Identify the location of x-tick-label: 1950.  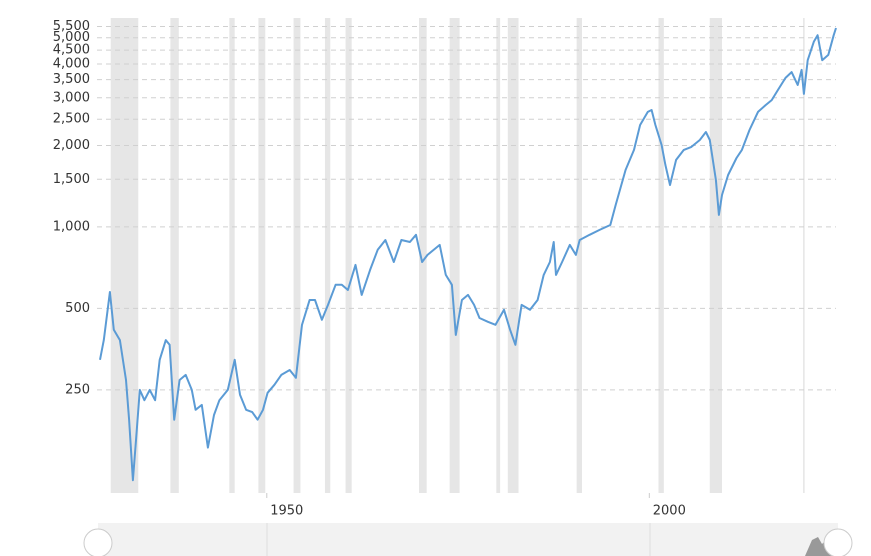
(286, 511).